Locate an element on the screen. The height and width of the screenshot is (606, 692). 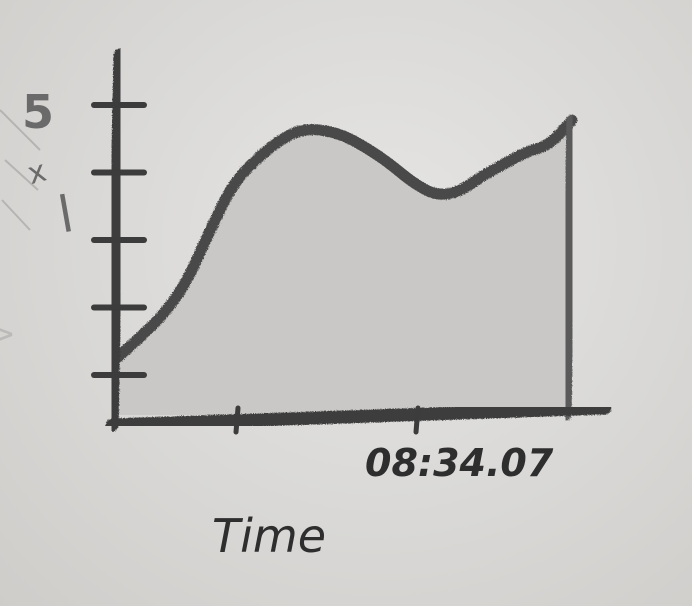
svg-text: V is located at coordinates (9, 334).